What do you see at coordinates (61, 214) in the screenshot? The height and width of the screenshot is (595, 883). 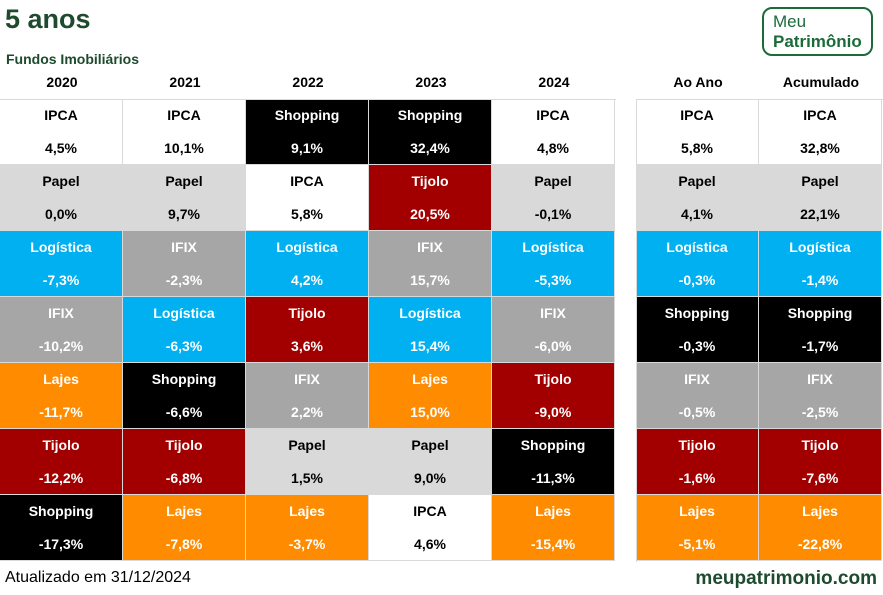 I see `return-value: 0,0%` at bounding box center [61, 214].